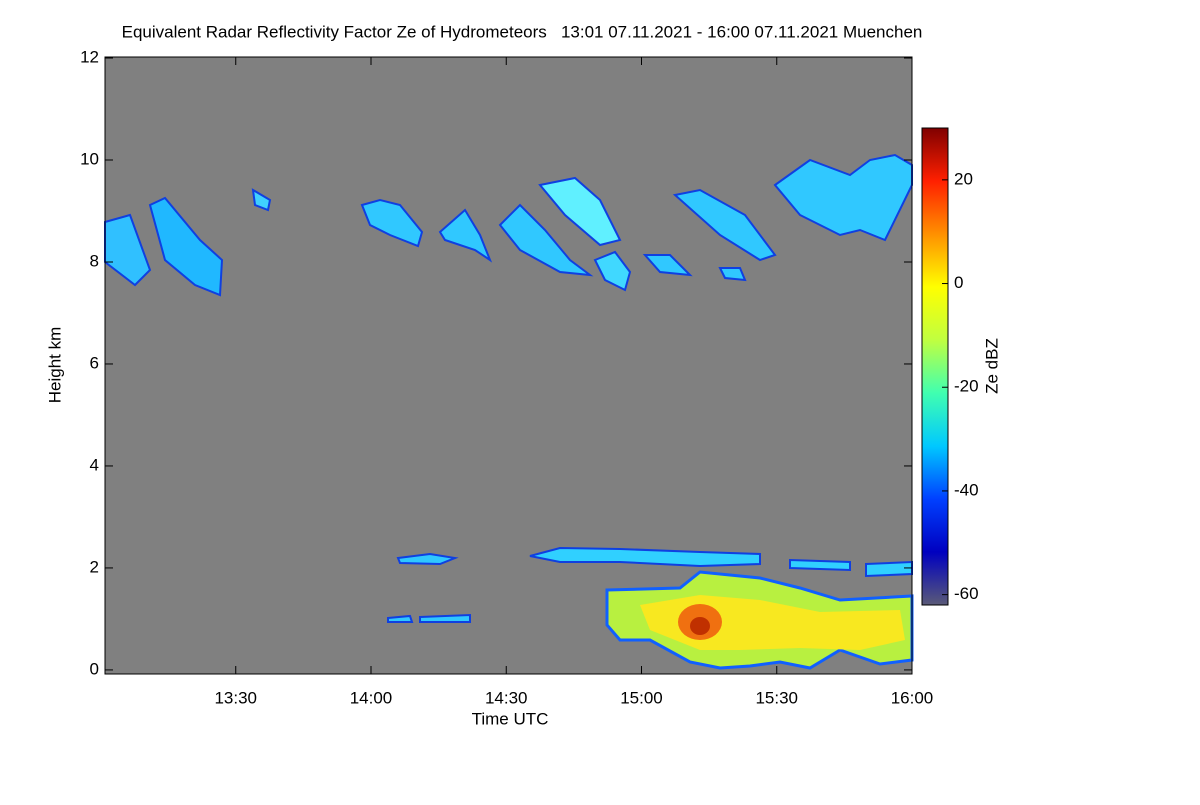 The height and width of the screenshot is (805, 1200). What do you see at coordinates (54, 365) in the screenshot?
I see `y-axis-label: Height km` at bounding box center [54, 365].